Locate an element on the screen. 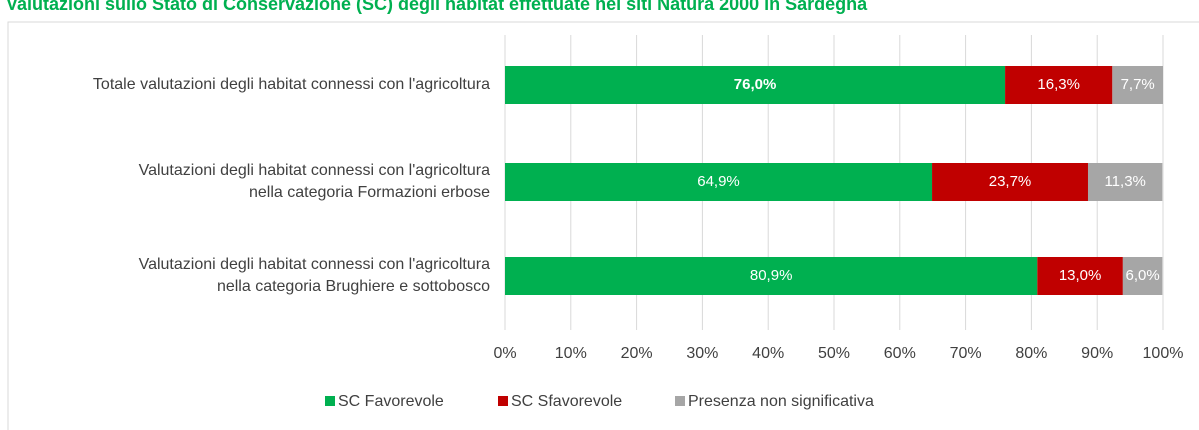  legend-label: SC Sfavorevole is located at coordinates (566, 401).